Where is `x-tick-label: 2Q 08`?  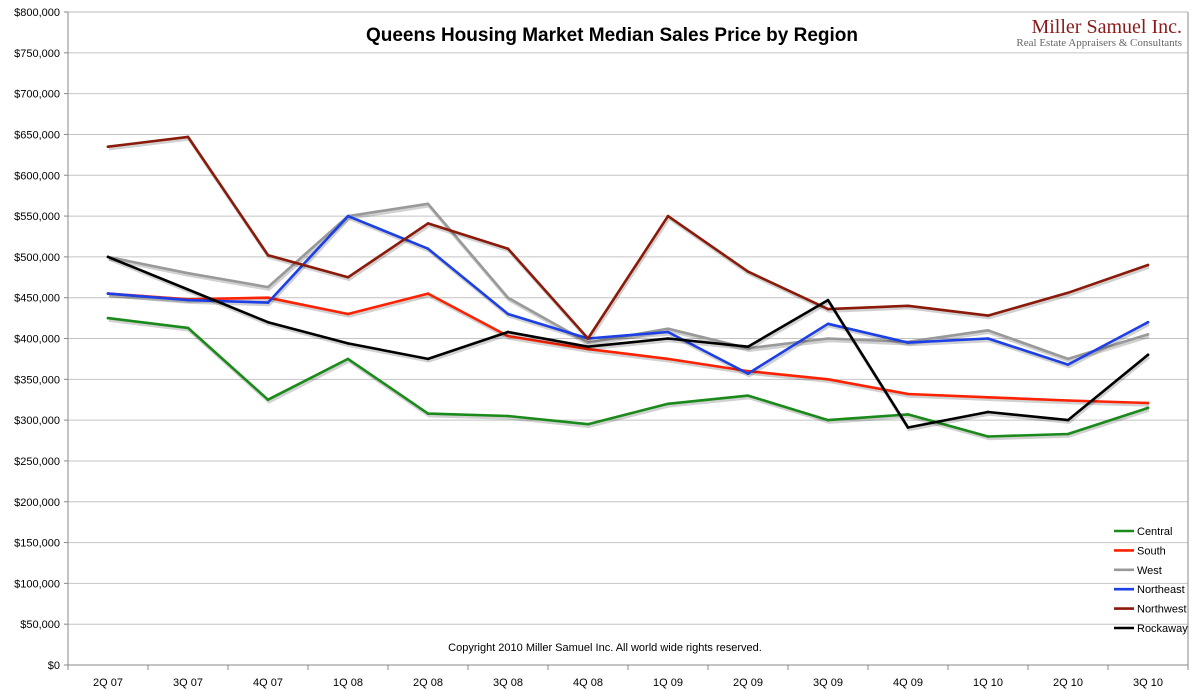
x-tick-label: 2Q 08 is located at coordinates (428, 683).